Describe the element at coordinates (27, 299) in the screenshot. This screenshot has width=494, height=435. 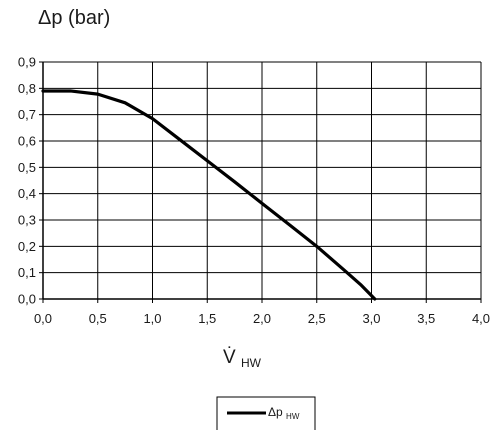
I see `y-tick-label: 0,0` at that location.